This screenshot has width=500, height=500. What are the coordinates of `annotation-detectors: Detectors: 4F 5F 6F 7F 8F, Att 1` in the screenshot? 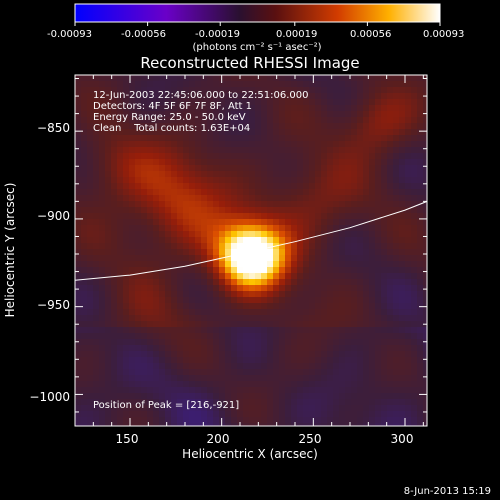 It's located at (172, 106).